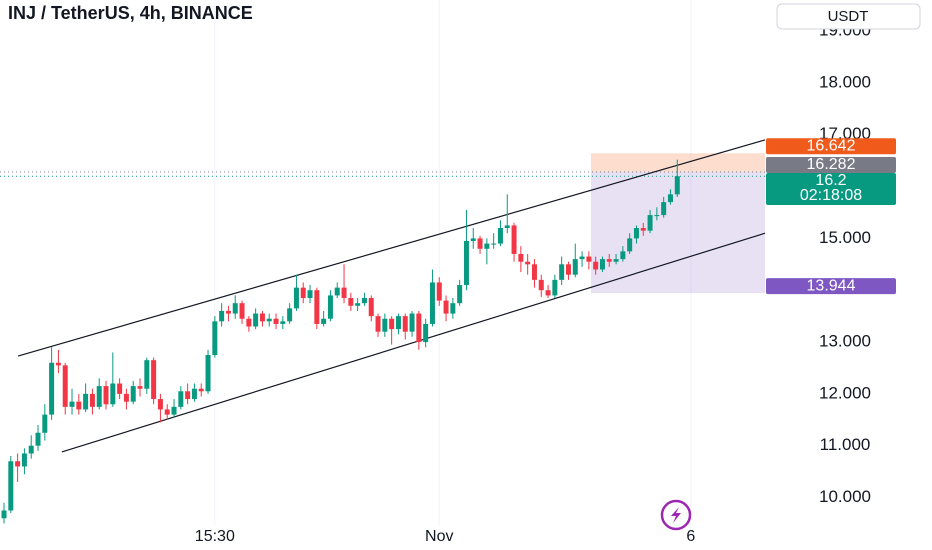  I want to click on countdown-label: 02:18:08, so click(831, 195).